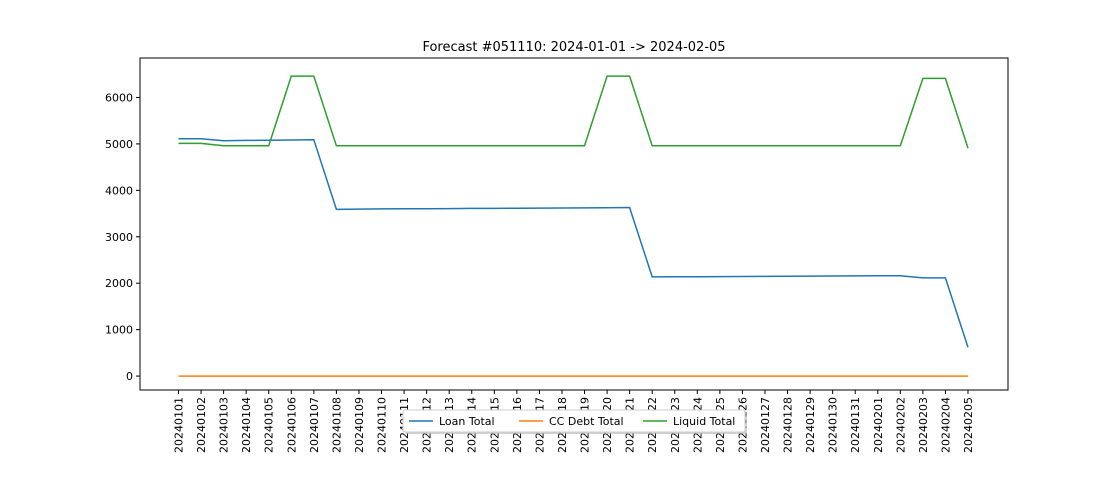 The image size is (1120, 480). Describe the element at coordinates (119, 190) in the screenshot. I see `y-tick-label: 4000` at that location.